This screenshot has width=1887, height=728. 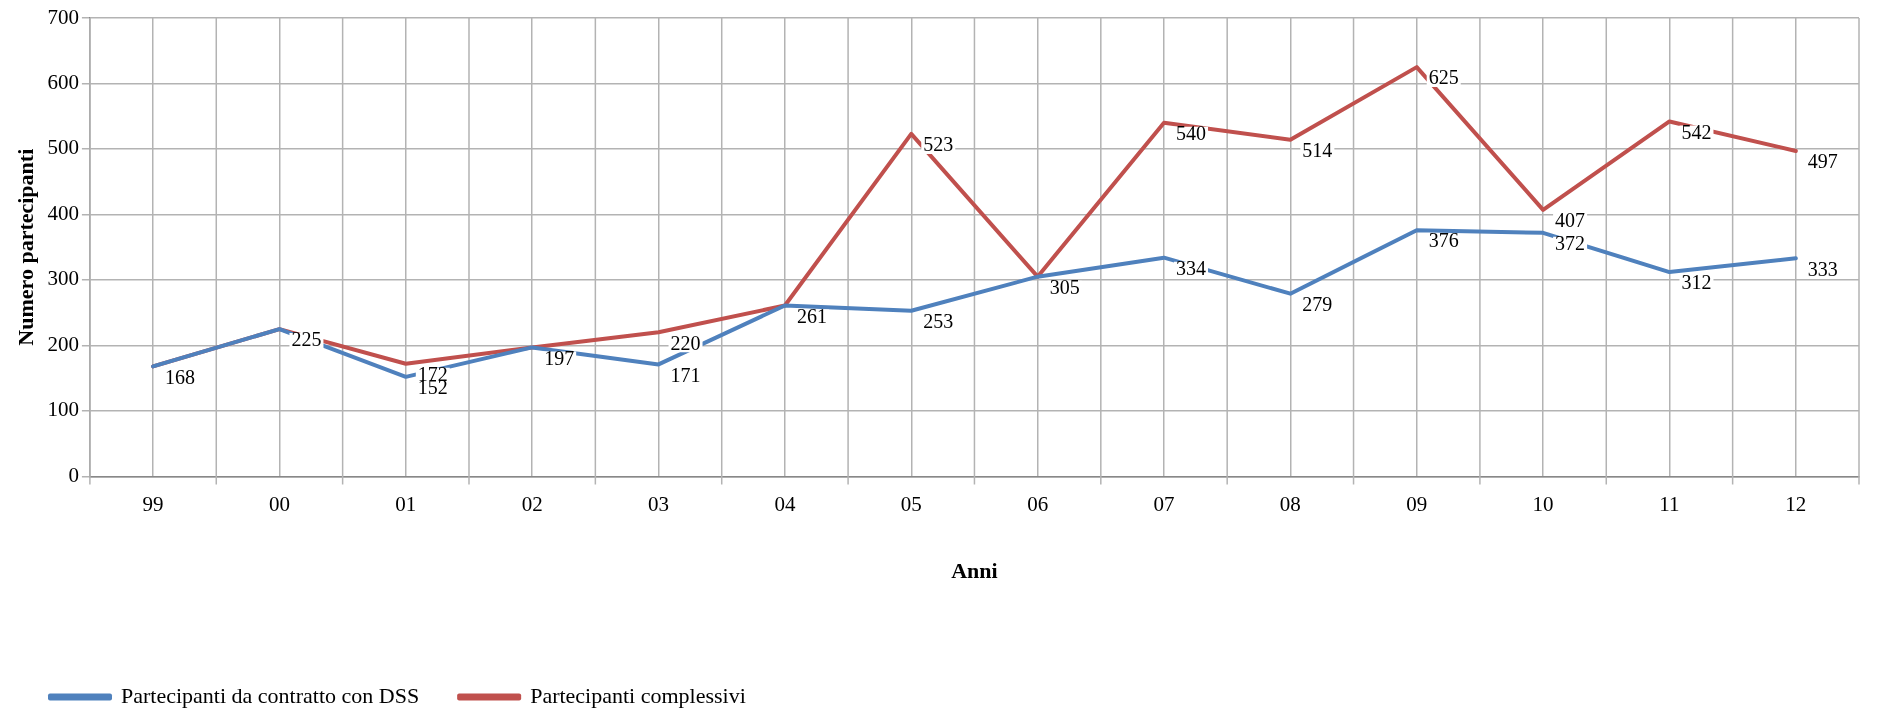 I want to click on data-label: 540, so click(x=1191, y=133).